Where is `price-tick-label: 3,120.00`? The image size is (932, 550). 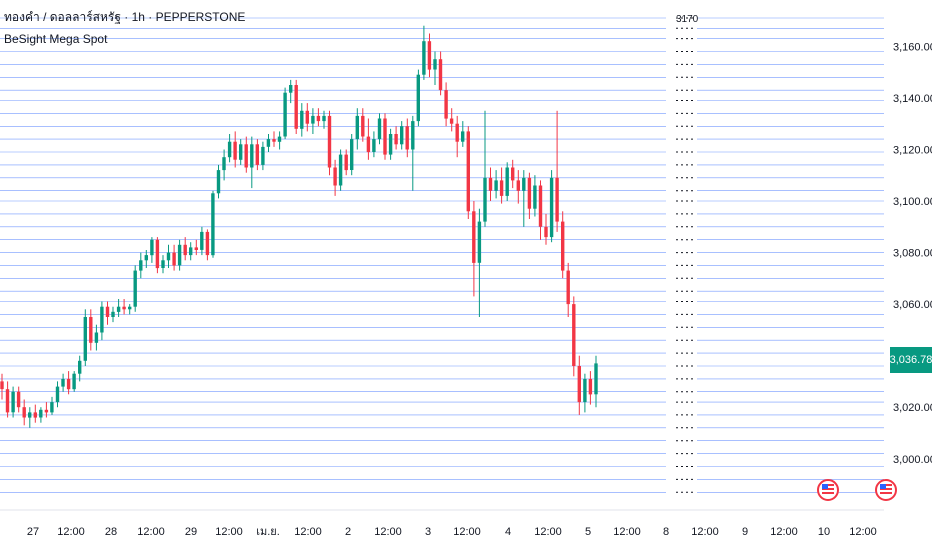 price-tick-label: 3,120.00 is located at coordinates (912, 151).